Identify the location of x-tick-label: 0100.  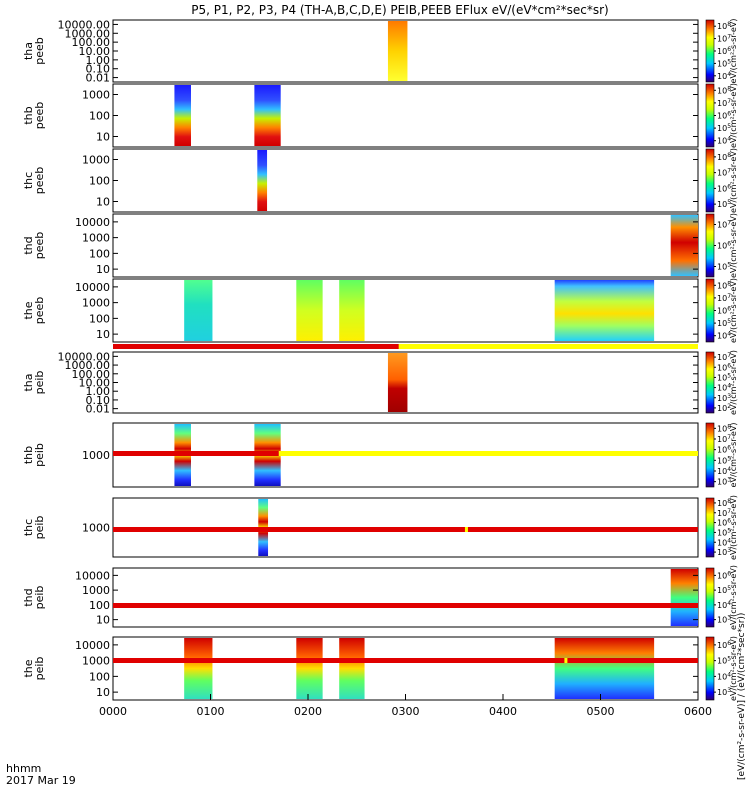
(211, 711).